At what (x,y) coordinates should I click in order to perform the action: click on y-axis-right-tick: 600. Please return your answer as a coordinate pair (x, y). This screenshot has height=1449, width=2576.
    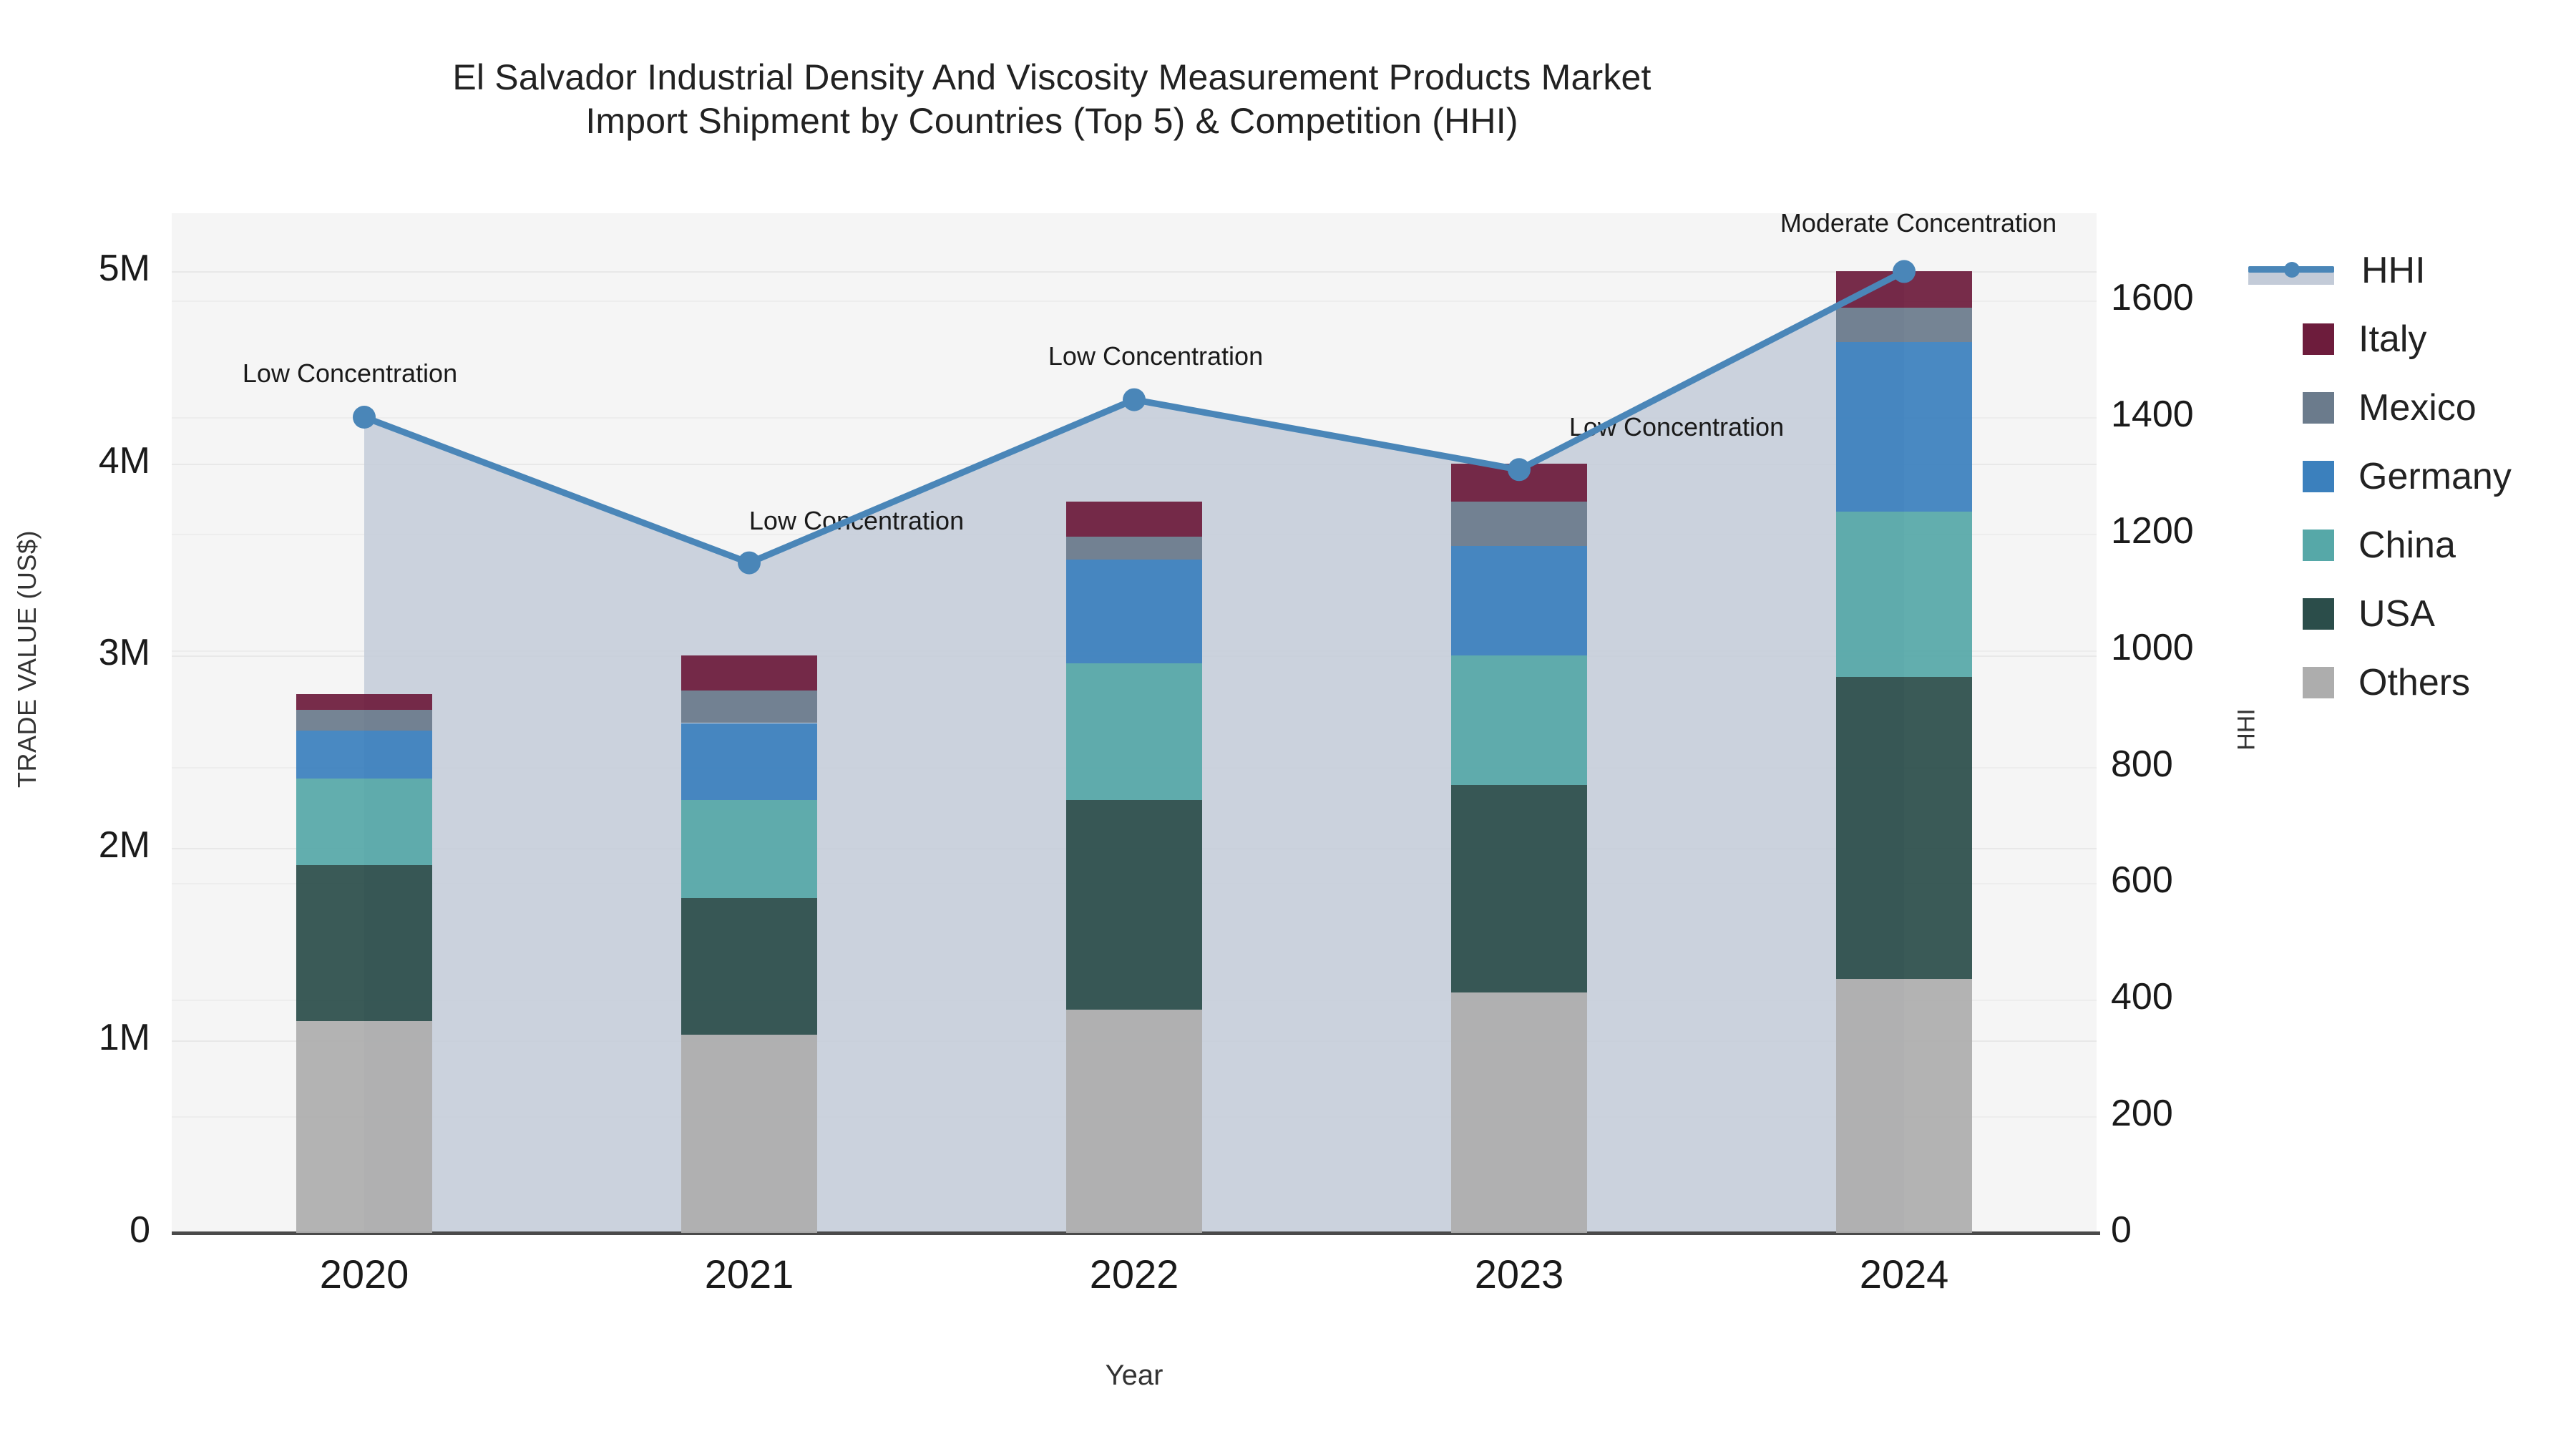
    Looking at the image, I should click on (2142, 880).